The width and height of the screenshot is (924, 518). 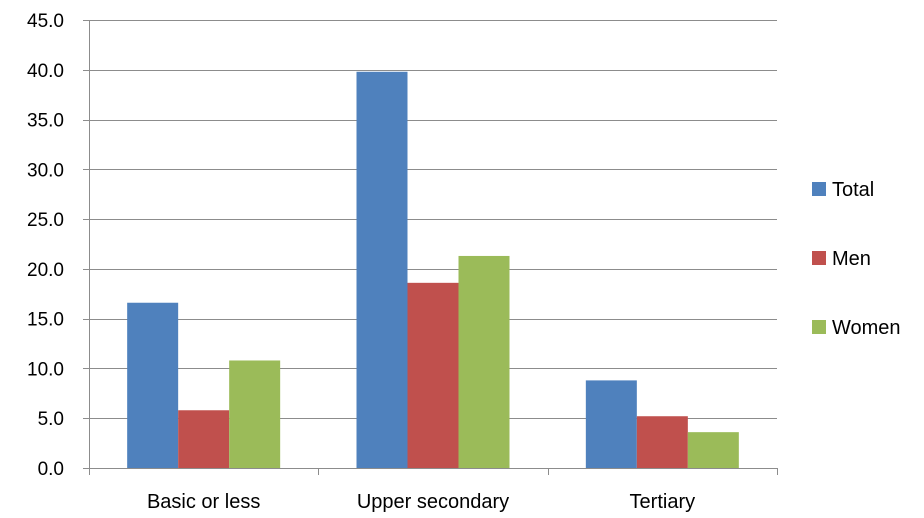 I want to click on y-tick-label: 25.0, so click(x=45, y=220).